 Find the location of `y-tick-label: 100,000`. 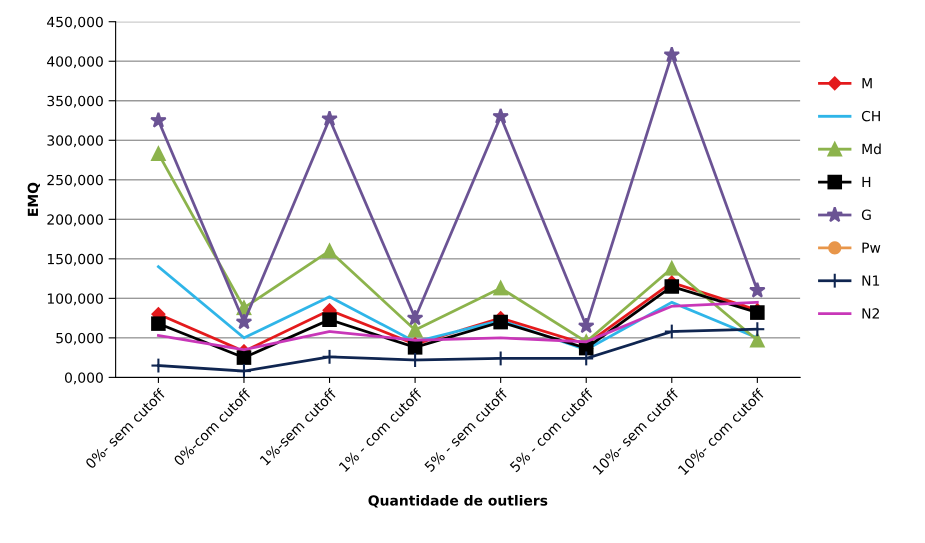

y-tick-label: 100,000 is located at coordinates (75, 299).